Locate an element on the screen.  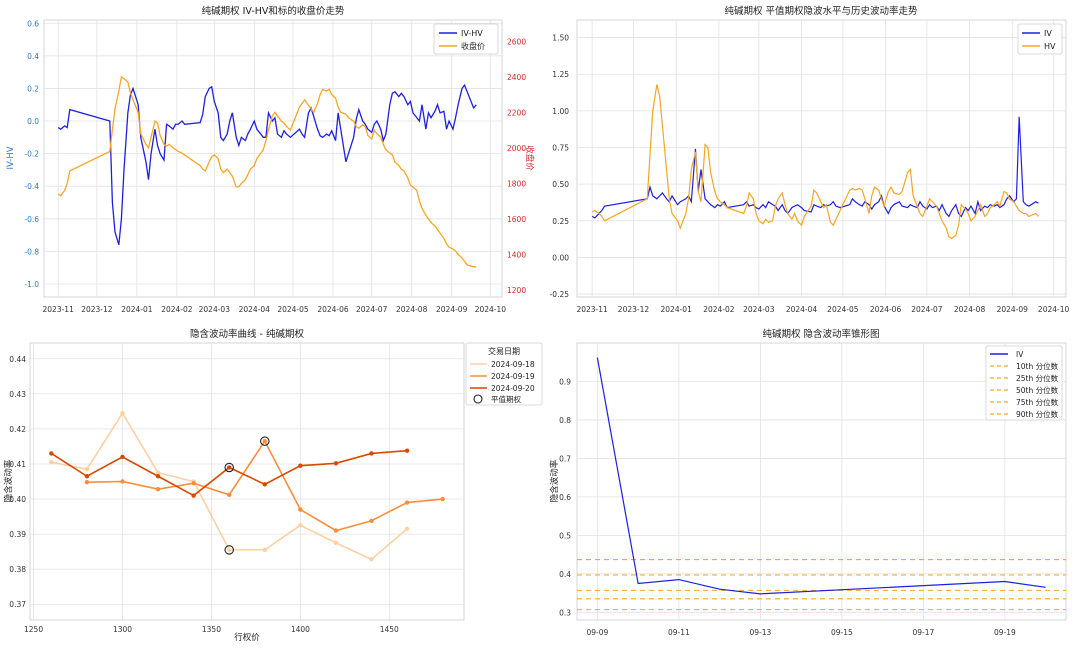
y-tick-label-right: 1400 is located at coordinates (516, 254).